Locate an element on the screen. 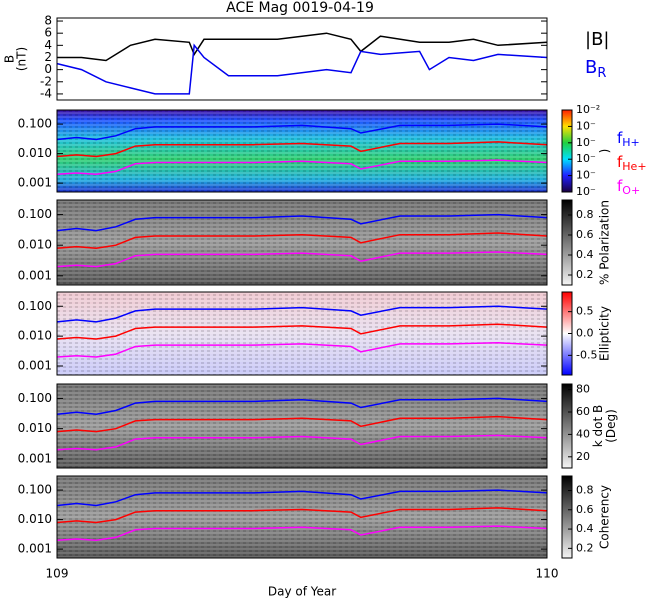 The height and width of the screenshot is (600, 650). colorbar-label: % Polarization is located at coordinates (605, 242).